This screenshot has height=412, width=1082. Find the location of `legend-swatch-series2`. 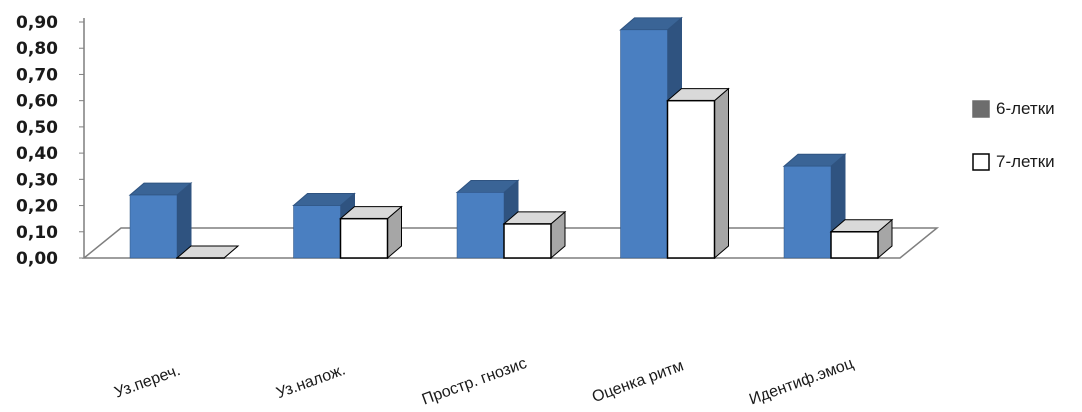

legend-swatch-series2 is located at coordinates (981, 162).